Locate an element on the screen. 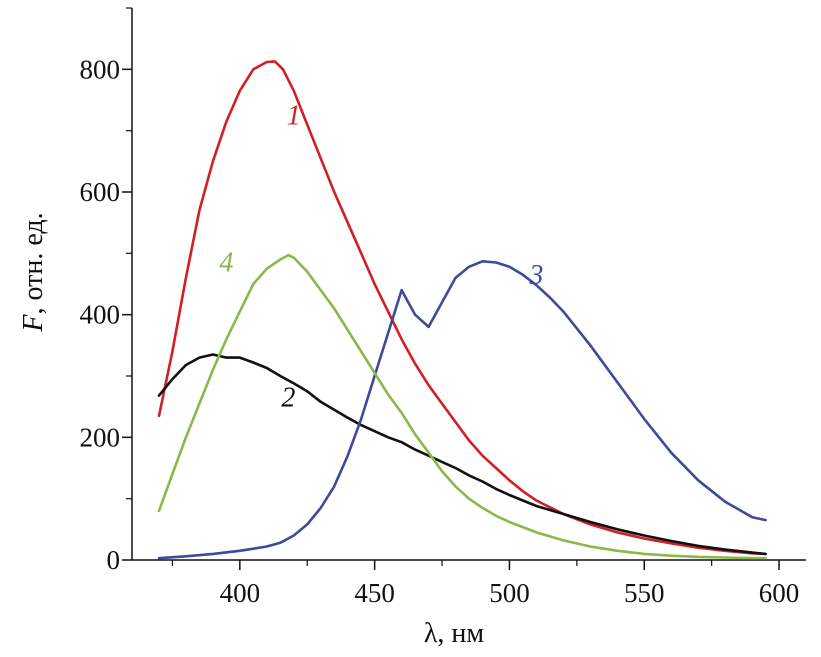 The height and width of the screenshot is (657, 821). x-tick-label: 500 is located at coordinates (509, 593).